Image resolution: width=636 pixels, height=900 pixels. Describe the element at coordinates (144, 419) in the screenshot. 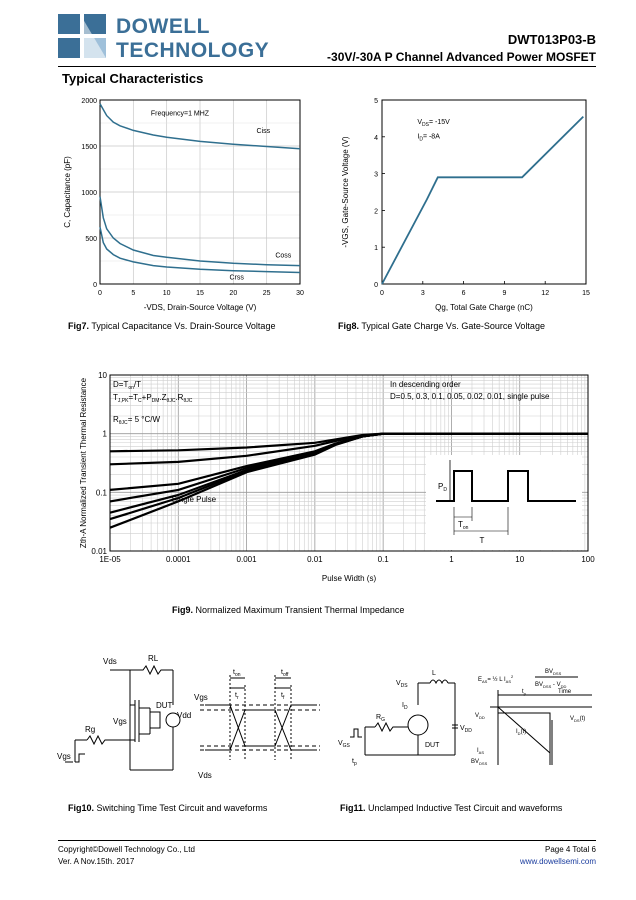

I see `fig9-eq-rth-part: = 5 °C/W` at that location.